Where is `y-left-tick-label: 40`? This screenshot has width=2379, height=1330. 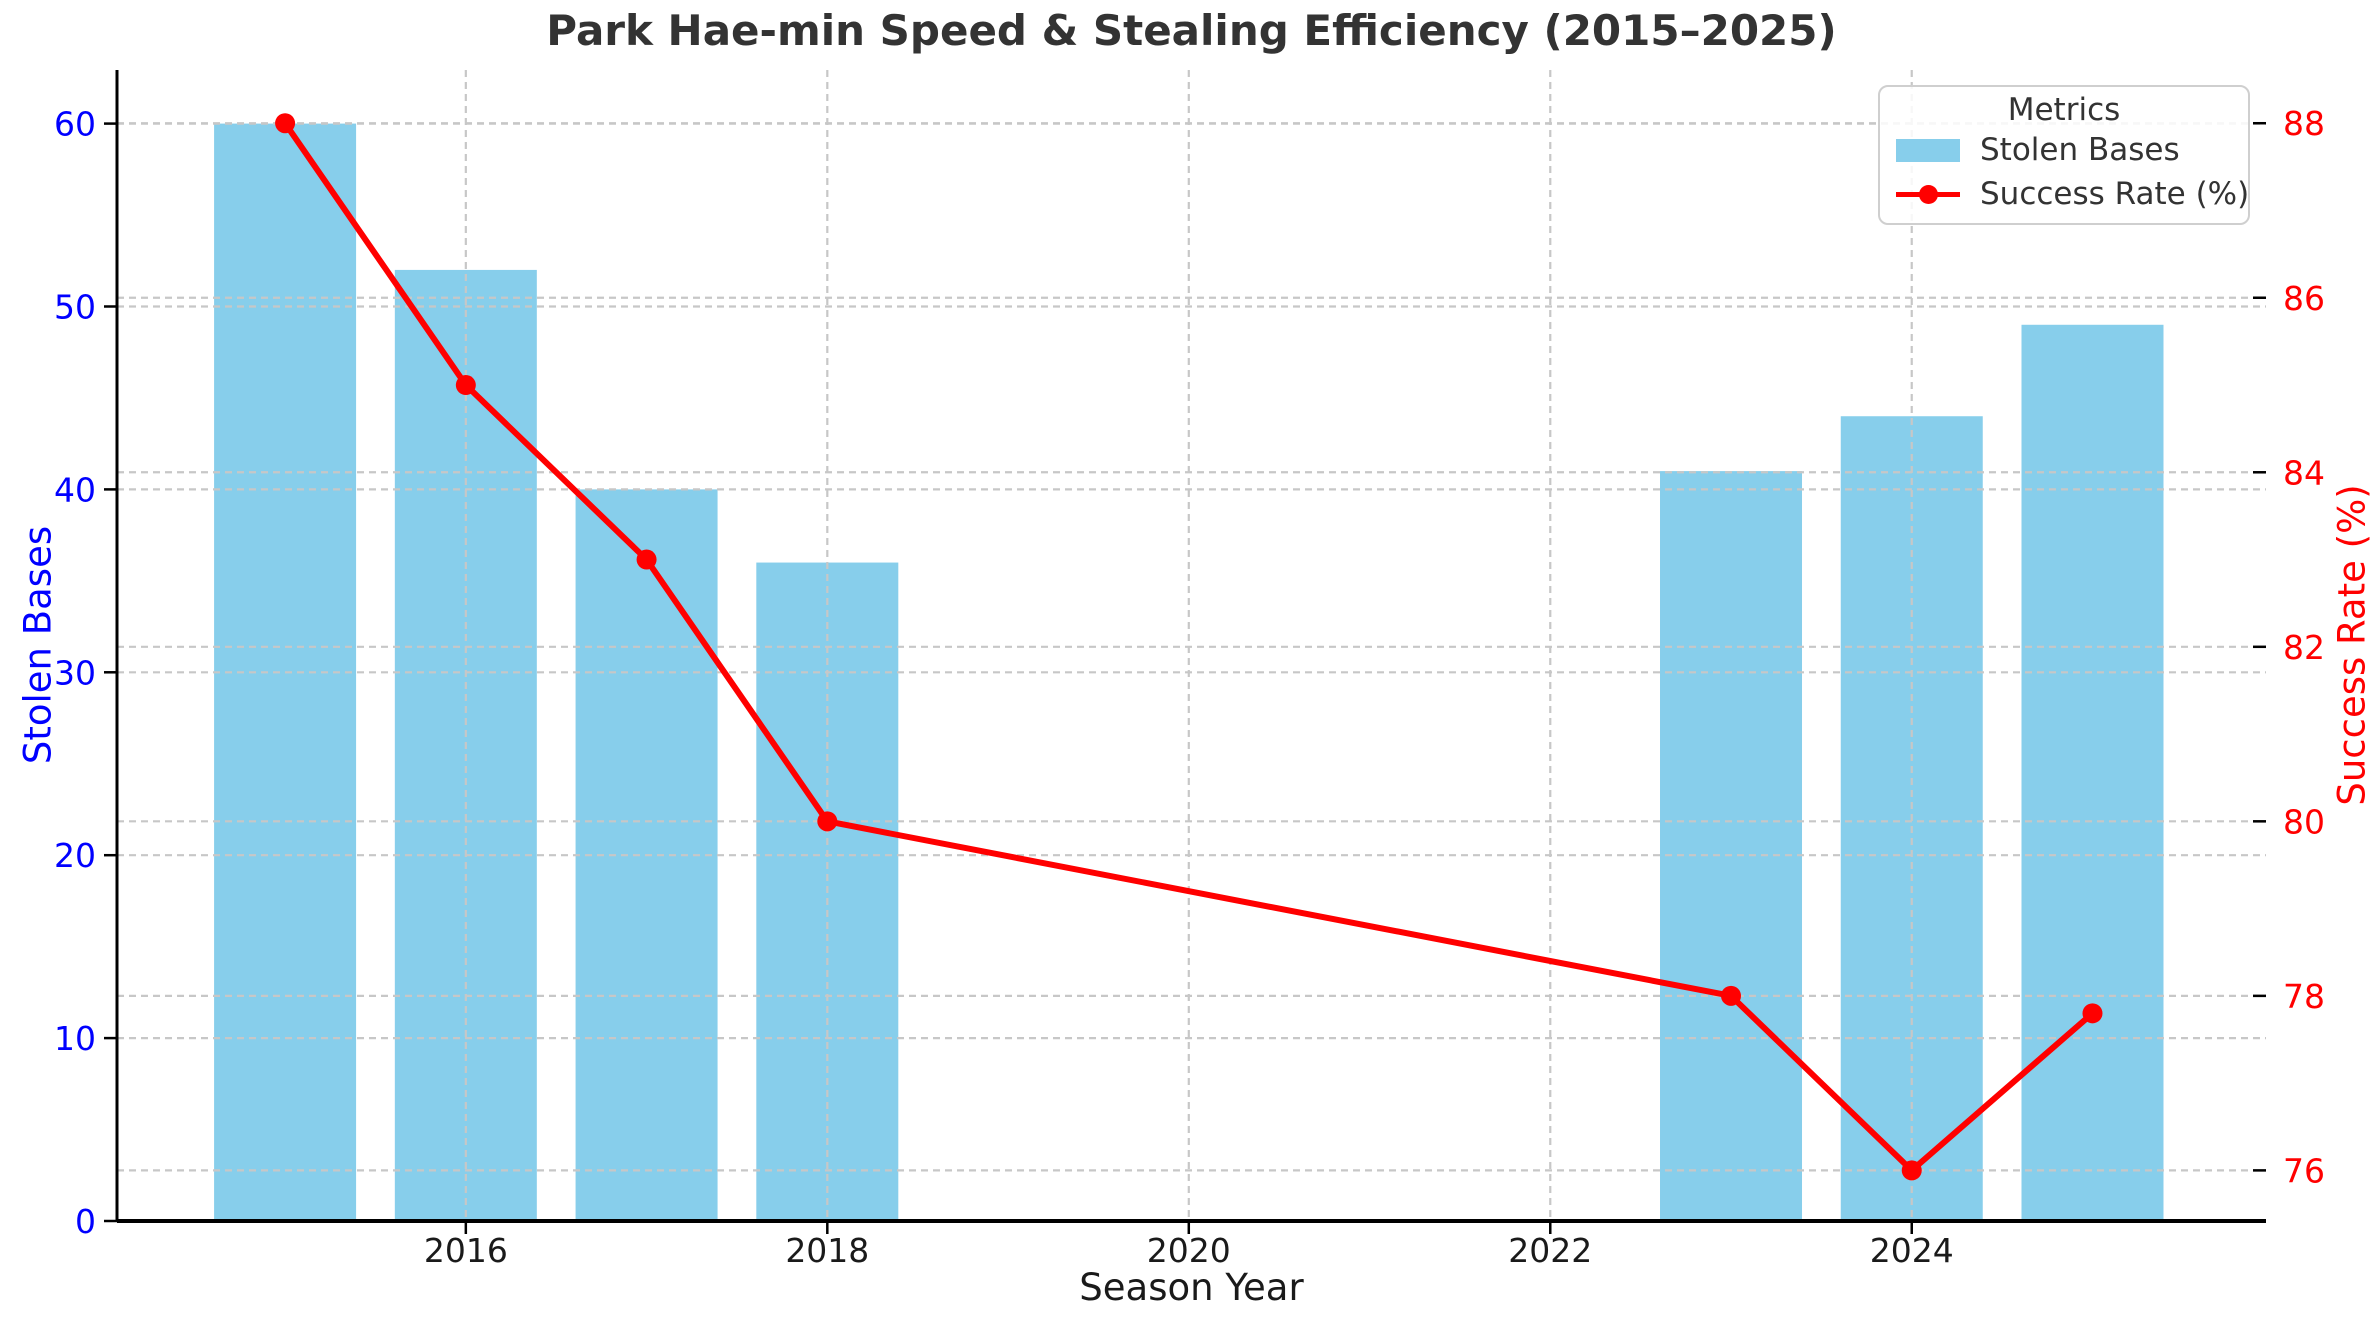 y-left-tick-label: 40 is located at coordinates (75, 489).